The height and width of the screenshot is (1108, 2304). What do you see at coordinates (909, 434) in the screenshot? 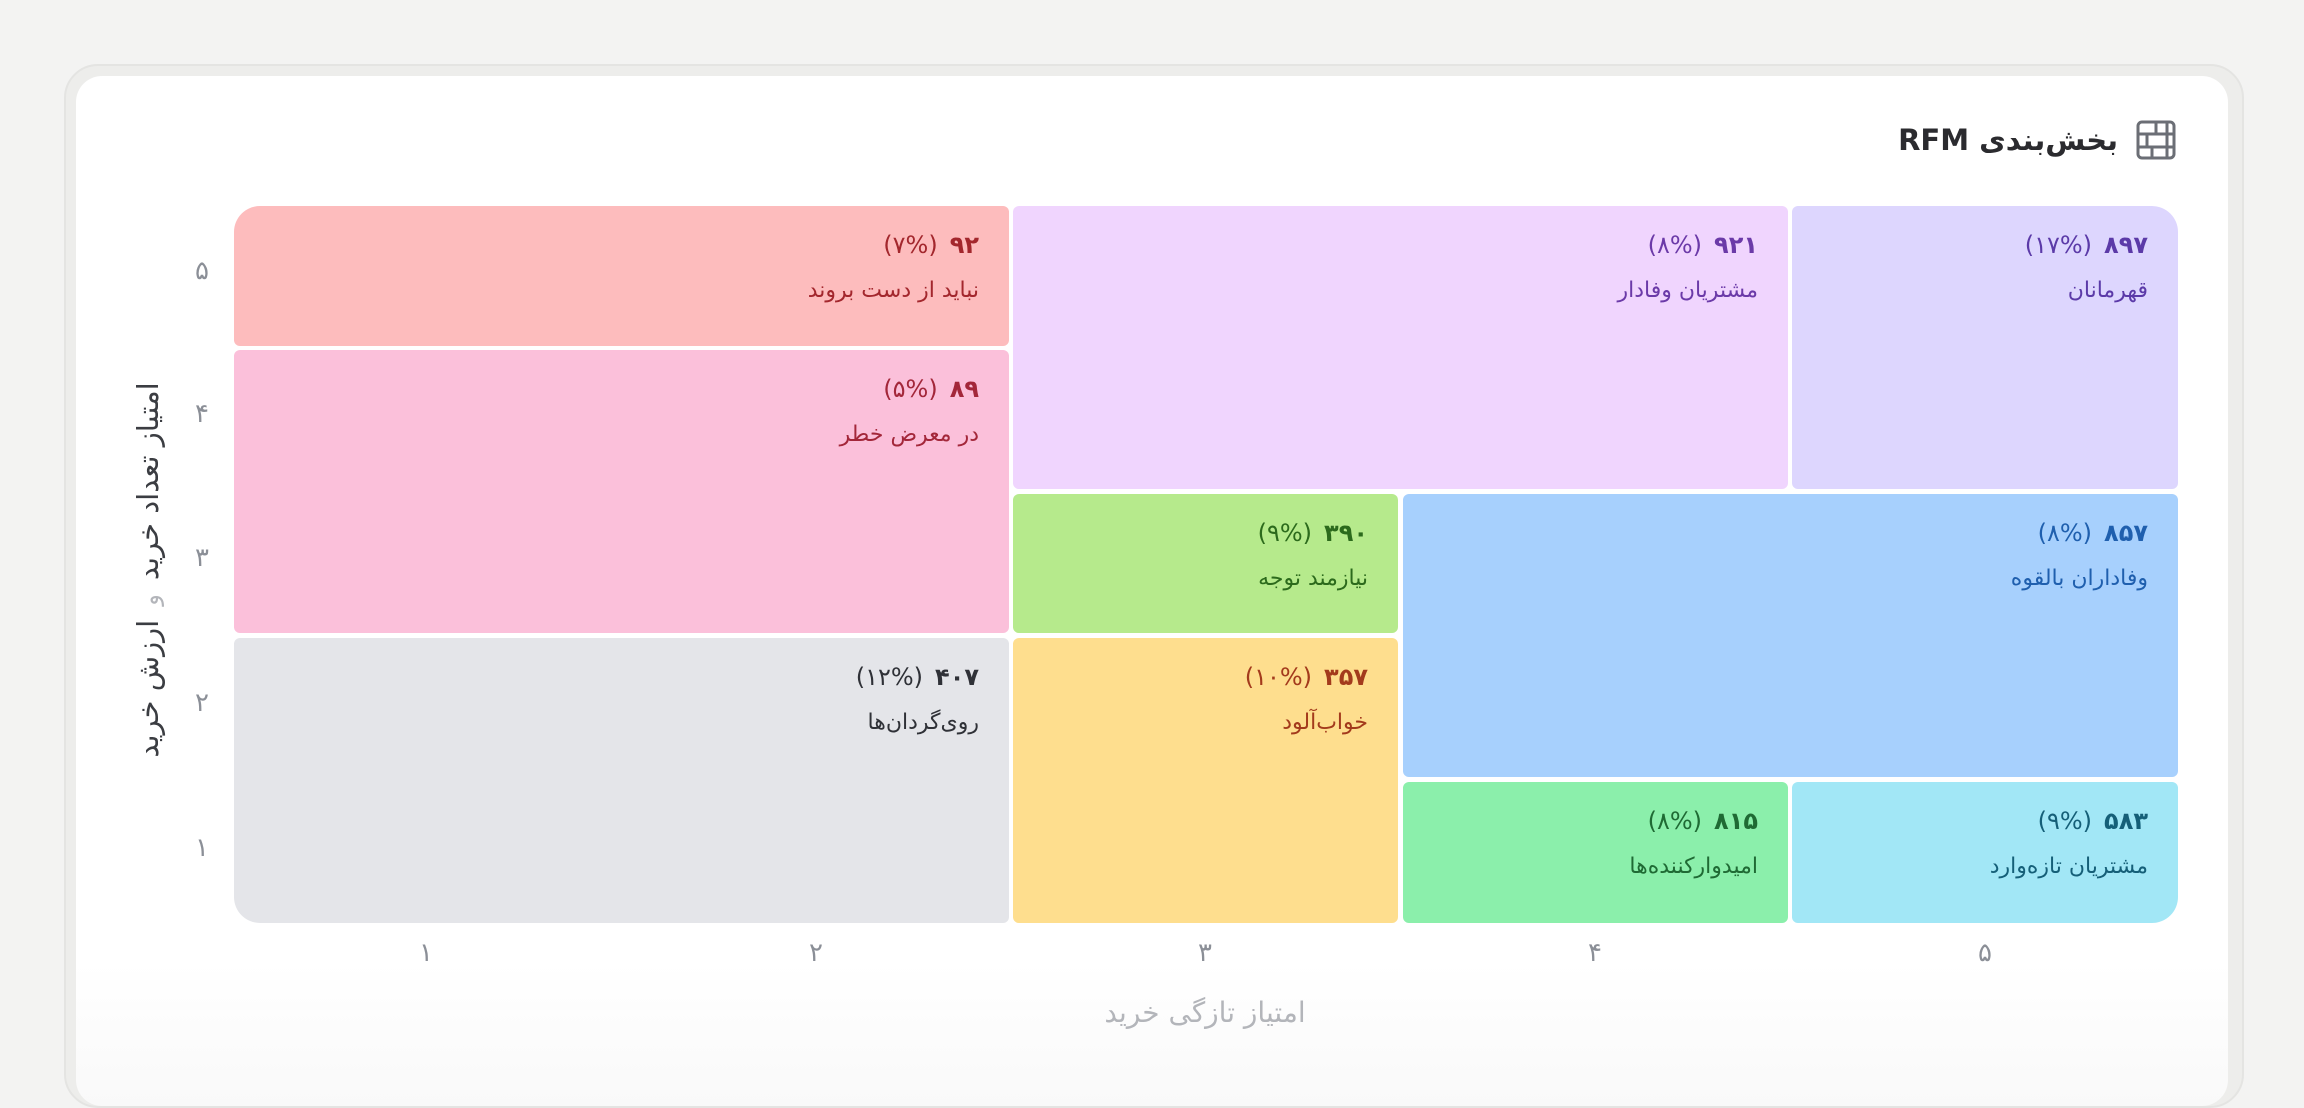
I see `segment-name: در معرض خطر` at bounding box center [909, 434].